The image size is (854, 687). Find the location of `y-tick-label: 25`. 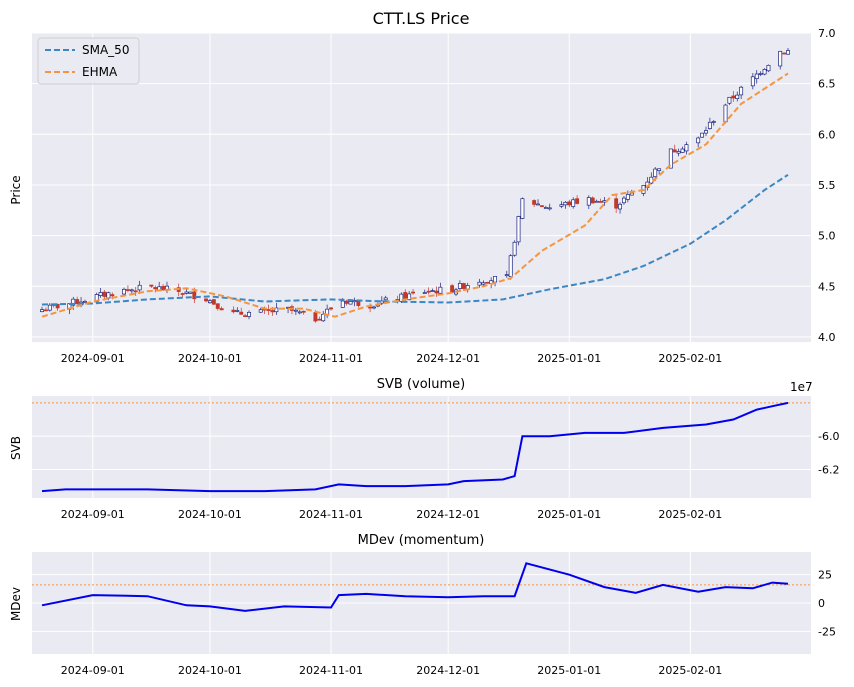

y-tick-label: 25 is located at coordinates (825, 575).